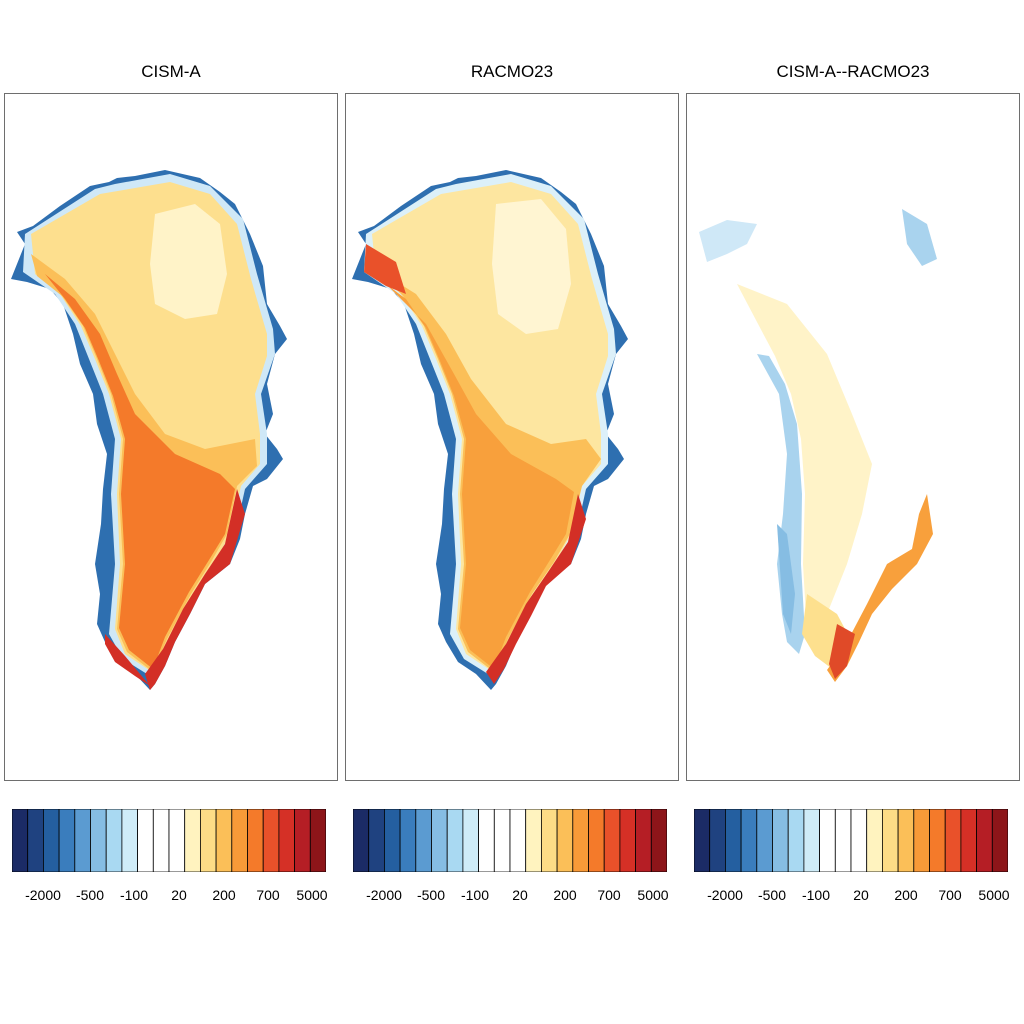  I want to click on panel-title: RACMO23, so click(512, 71).